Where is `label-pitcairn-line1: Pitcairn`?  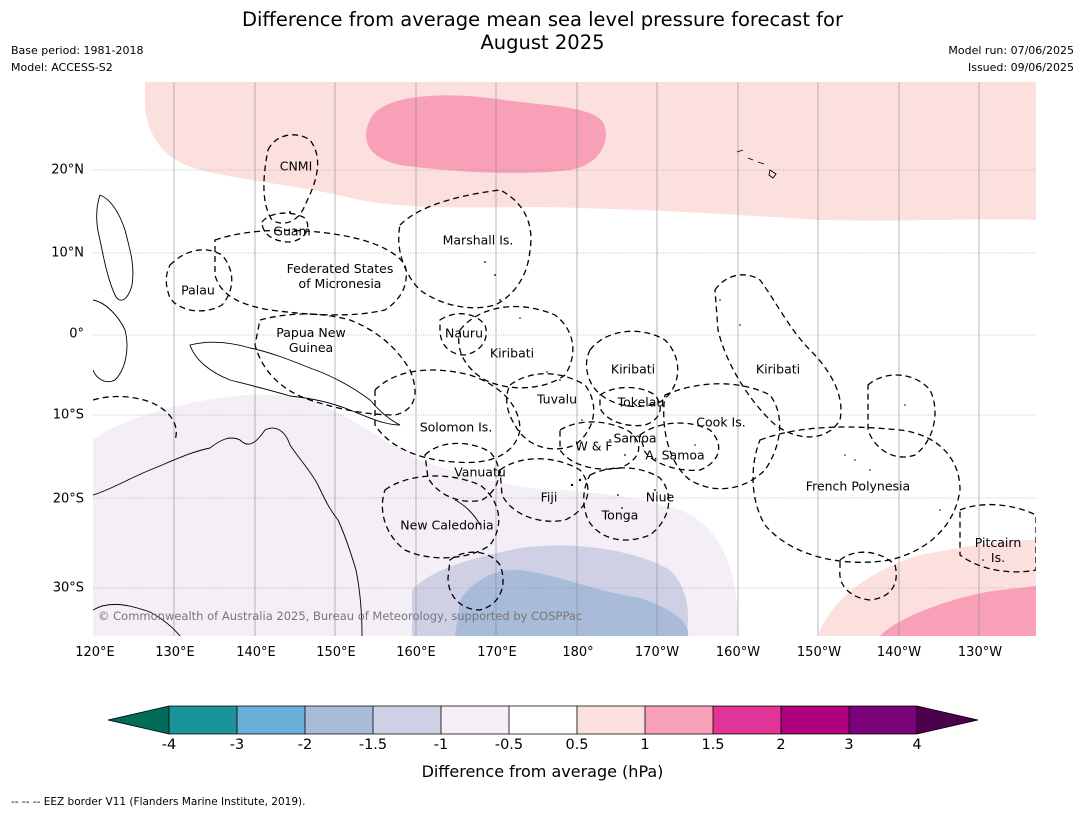
label-pitcairn-line1: Pitcairn is located at coordinates (998, 542).